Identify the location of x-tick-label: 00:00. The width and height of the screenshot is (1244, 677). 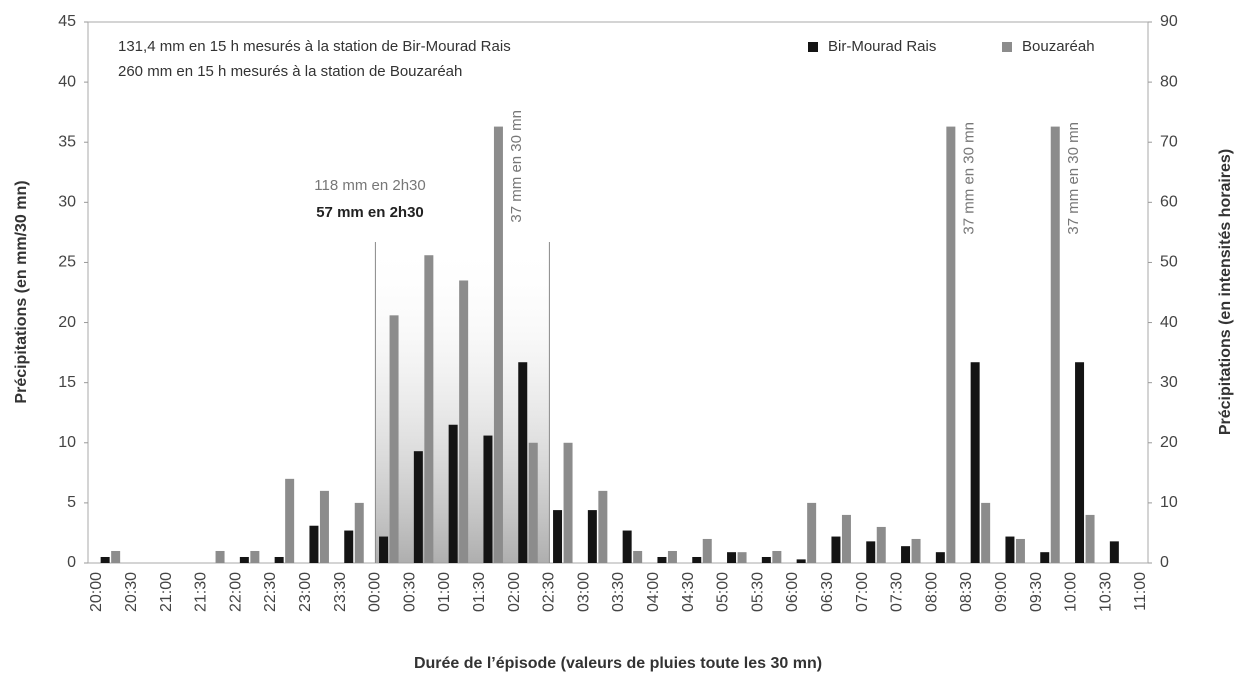
(375, 592).